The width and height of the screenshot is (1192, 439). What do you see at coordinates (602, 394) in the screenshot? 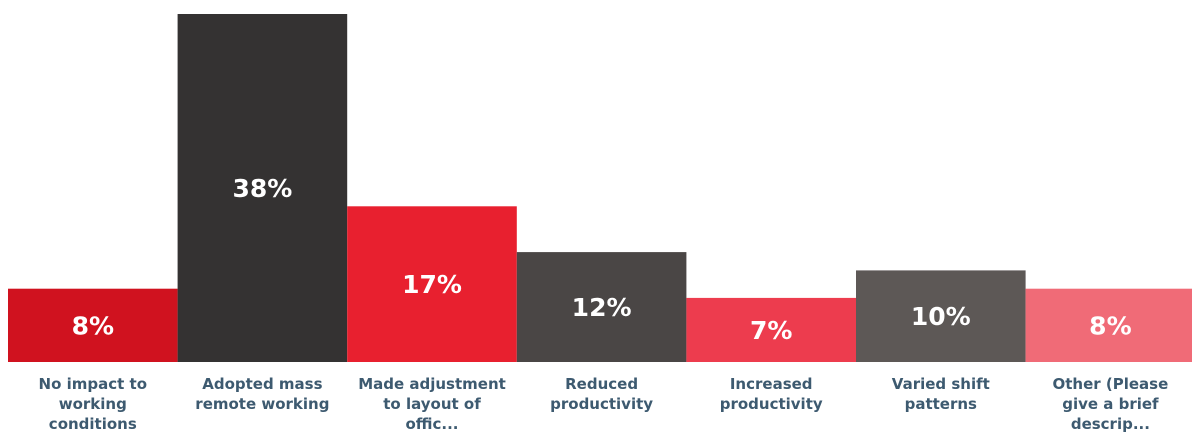
I see `category-label-4: Reduced productivity` at bounding box center [602, 394].